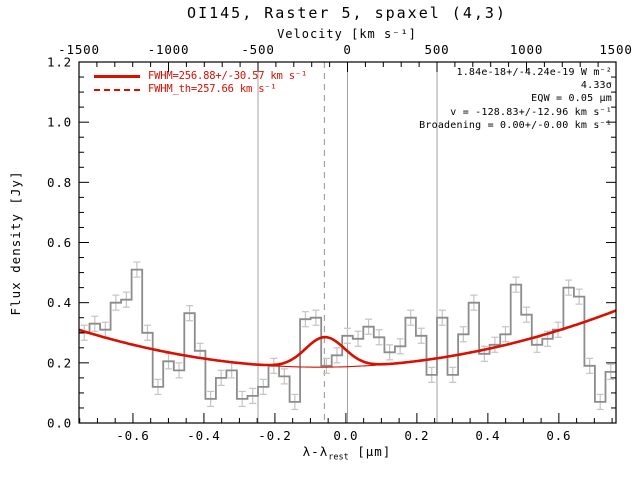 Image resolution: width=640 pixels, height=480 pixels. What do you see at coordinates (274, 435) in the screenshot?
I see `x-axis-tick-label: -0.2` at bounding box center [274, 435].